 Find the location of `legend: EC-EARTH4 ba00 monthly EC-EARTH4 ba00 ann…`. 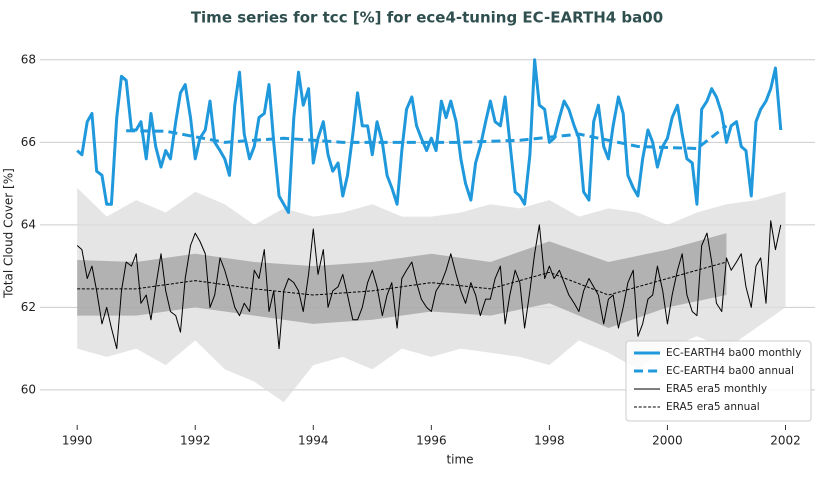

legend: EC-EARTH4 ba00 monthly EC-EARTH4 ba00 ann… is located at coordinates (718, 381).